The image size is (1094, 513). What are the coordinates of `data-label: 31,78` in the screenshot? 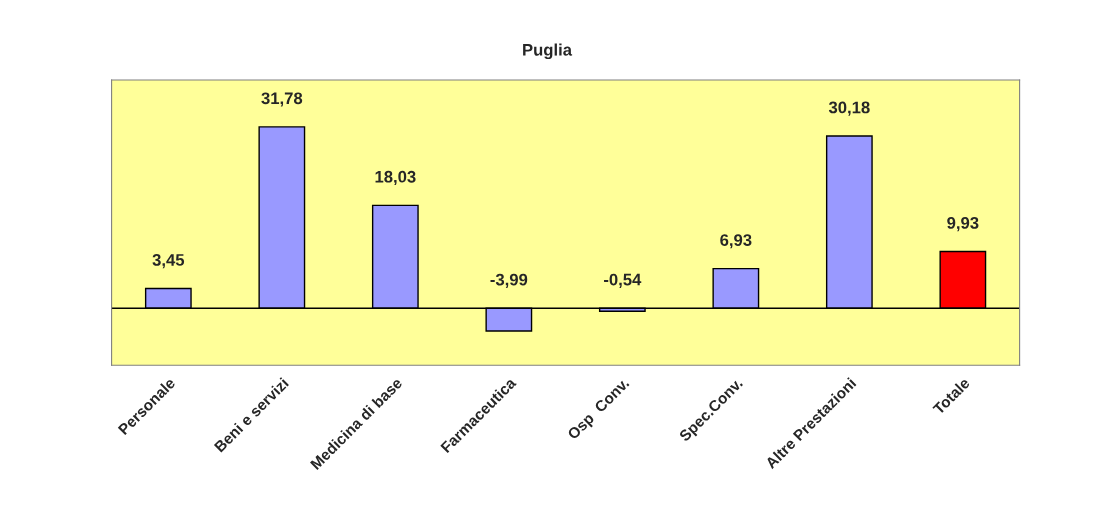 It's located at (282, 99).